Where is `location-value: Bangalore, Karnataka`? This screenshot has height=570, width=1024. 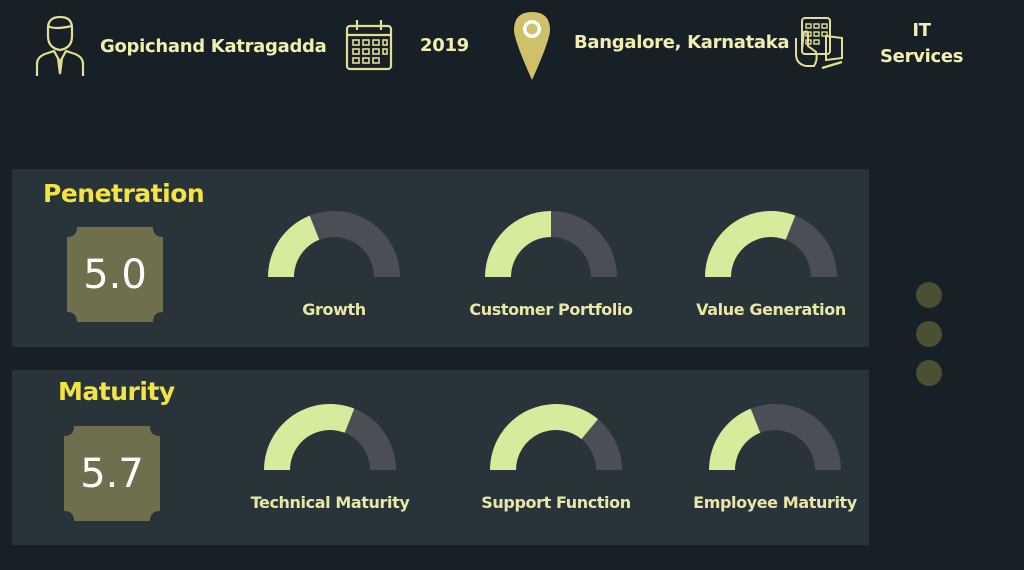
location-value: Bangalore, Karnataka is located at coordinates (682, 42).